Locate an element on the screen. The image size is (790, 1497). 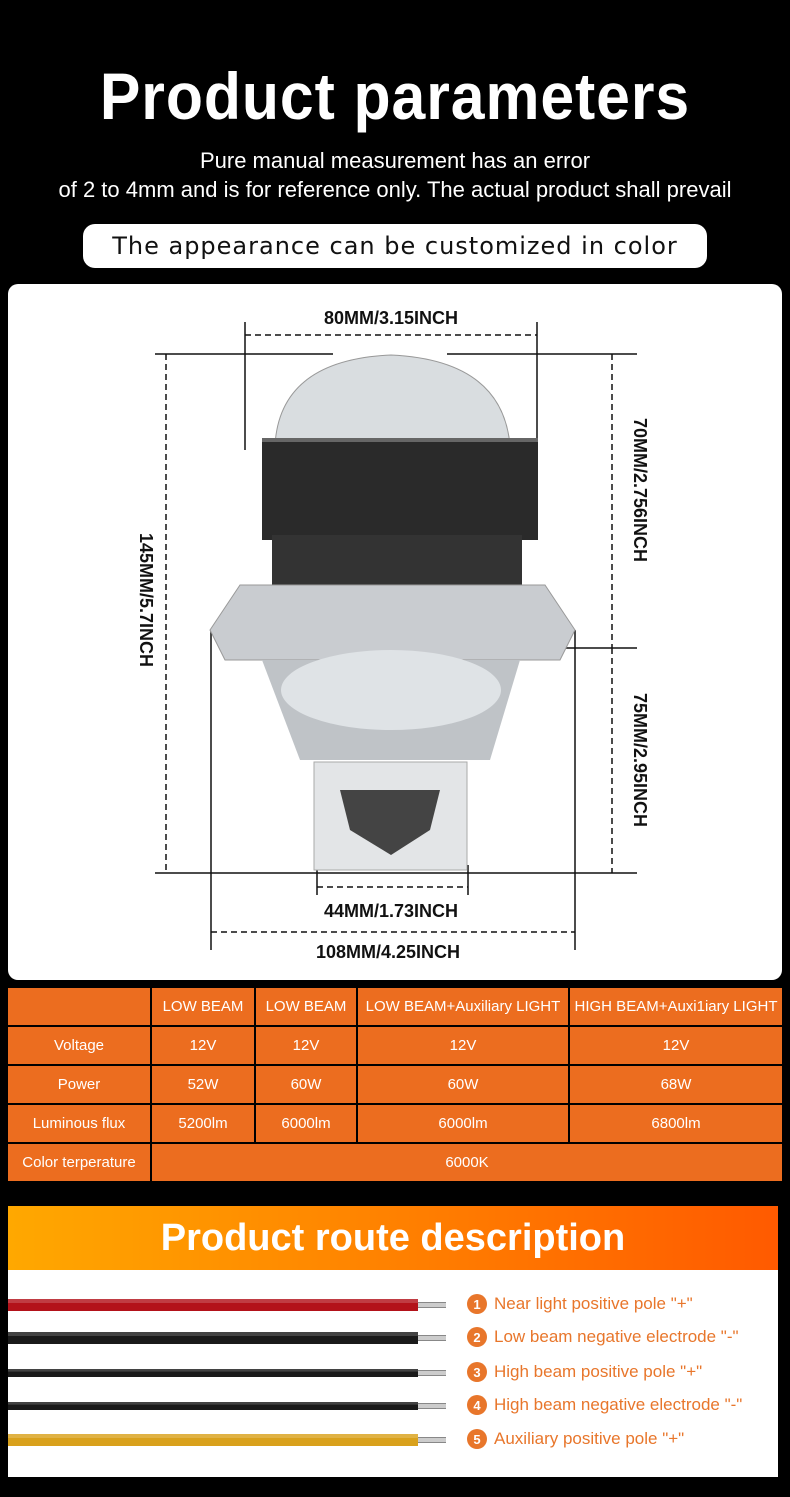
wire-label: 3 High beam positive pole "+" is located at coordinates (584, 1372).